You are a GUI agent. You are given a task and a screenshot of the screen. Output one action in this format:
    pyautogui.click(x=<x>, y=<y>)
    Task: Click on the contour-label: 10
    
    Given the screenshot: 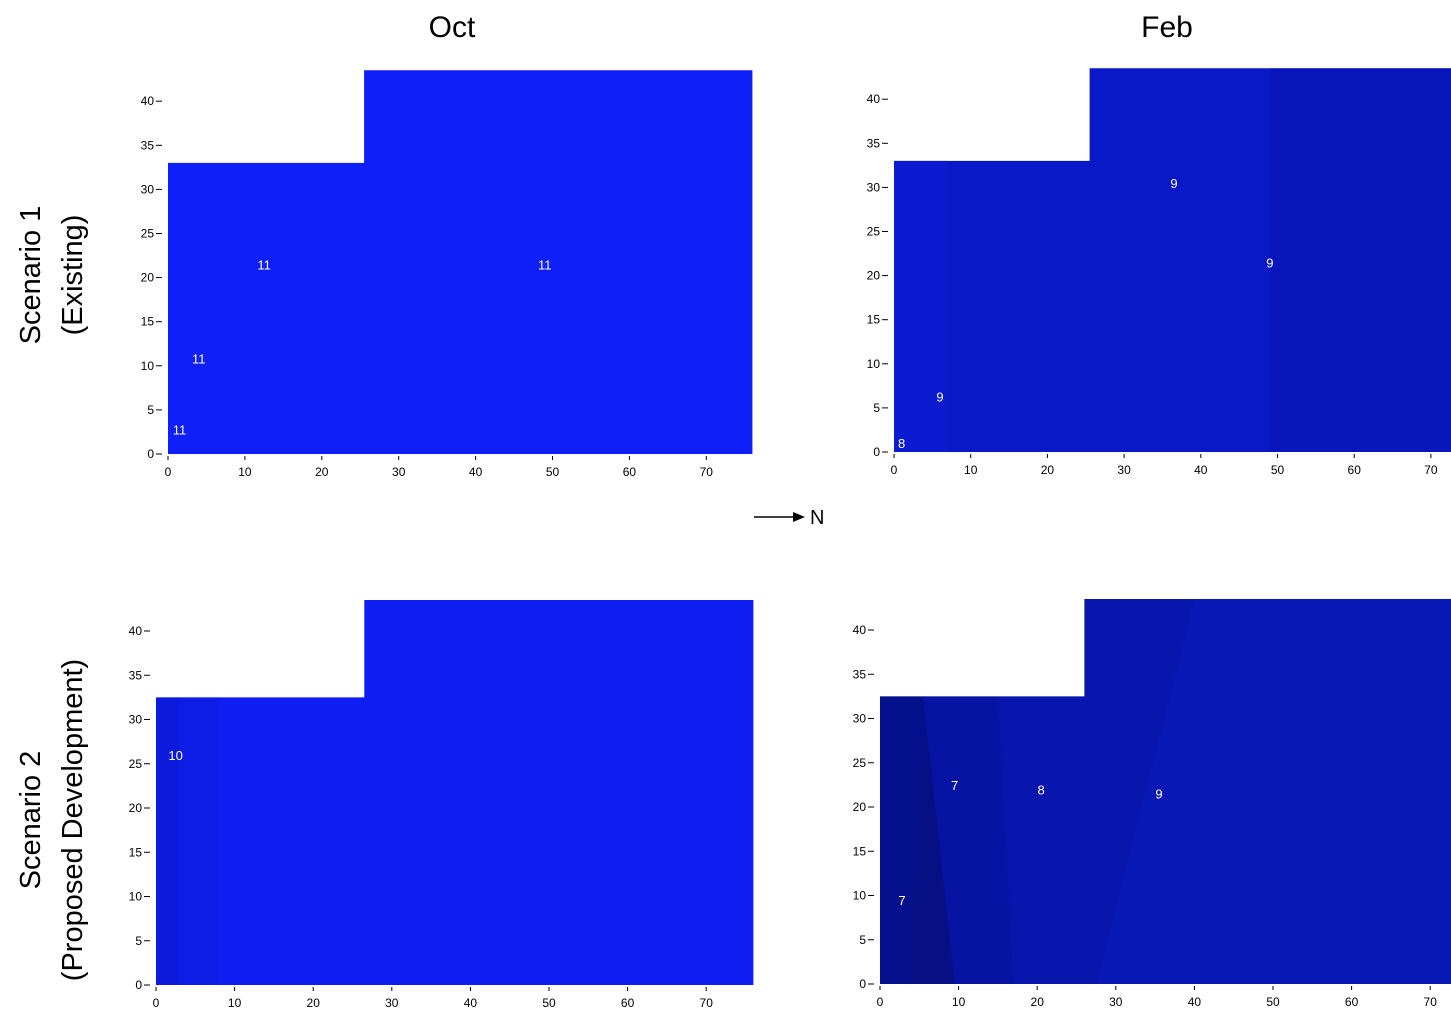 What is the action you would take?
    pyautogui.click(x=175, y=755)
    